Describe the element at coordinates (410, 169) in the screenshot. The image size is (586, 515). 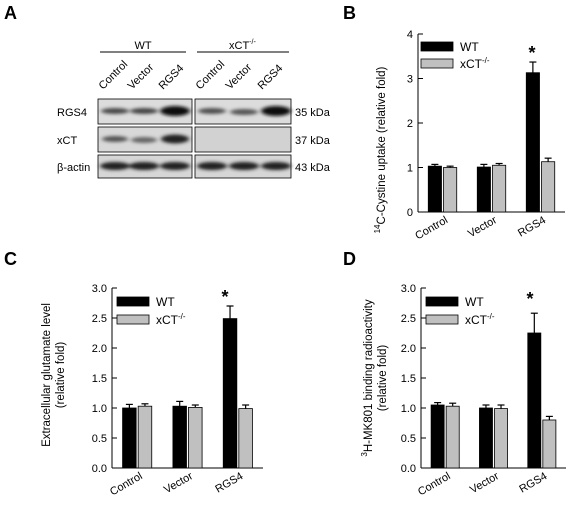
I see `y-tick-label: 1` at that location.